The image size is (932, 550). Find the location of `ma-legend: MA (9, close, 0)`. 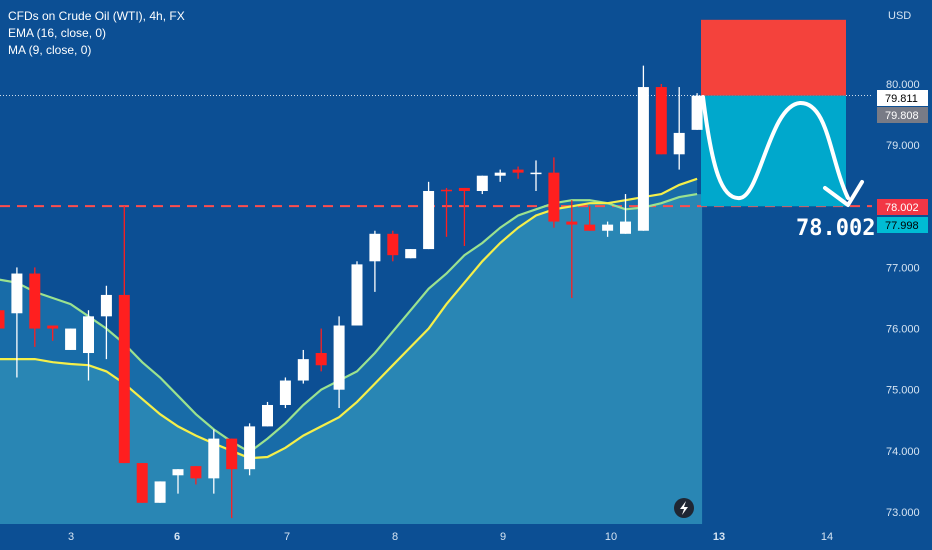

ma-legend: MA (9, close, 0) is located at coordinates (50, 50).